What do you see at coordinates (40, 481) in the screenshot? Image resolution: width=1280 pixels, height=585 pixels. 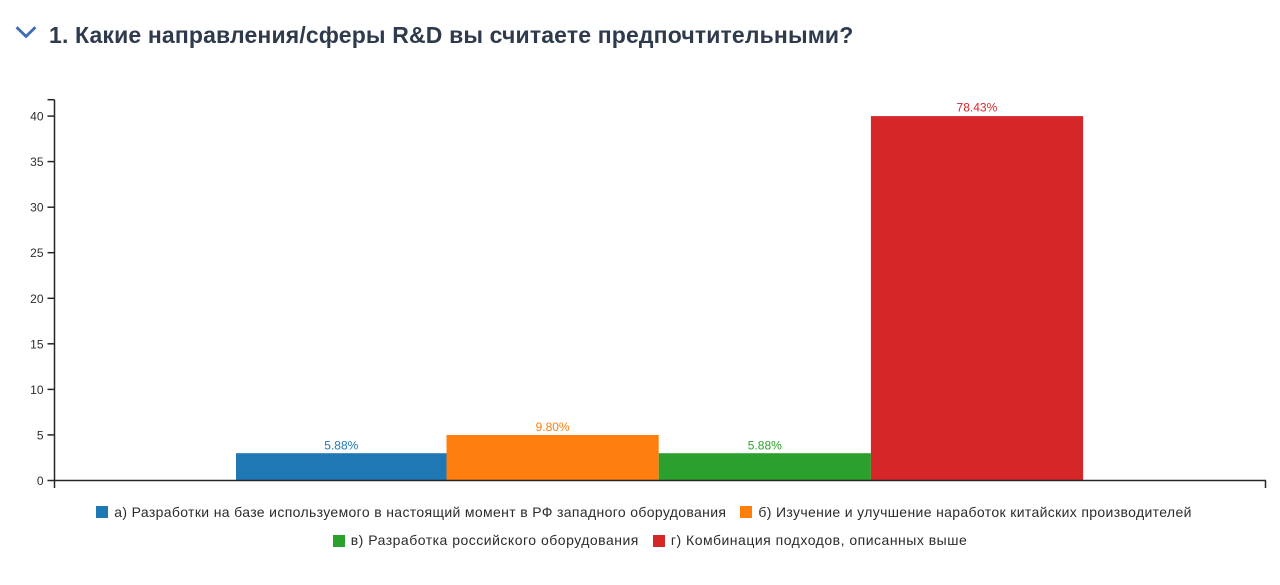 I see `svg-text: 0` at bounding box center [40, 481].